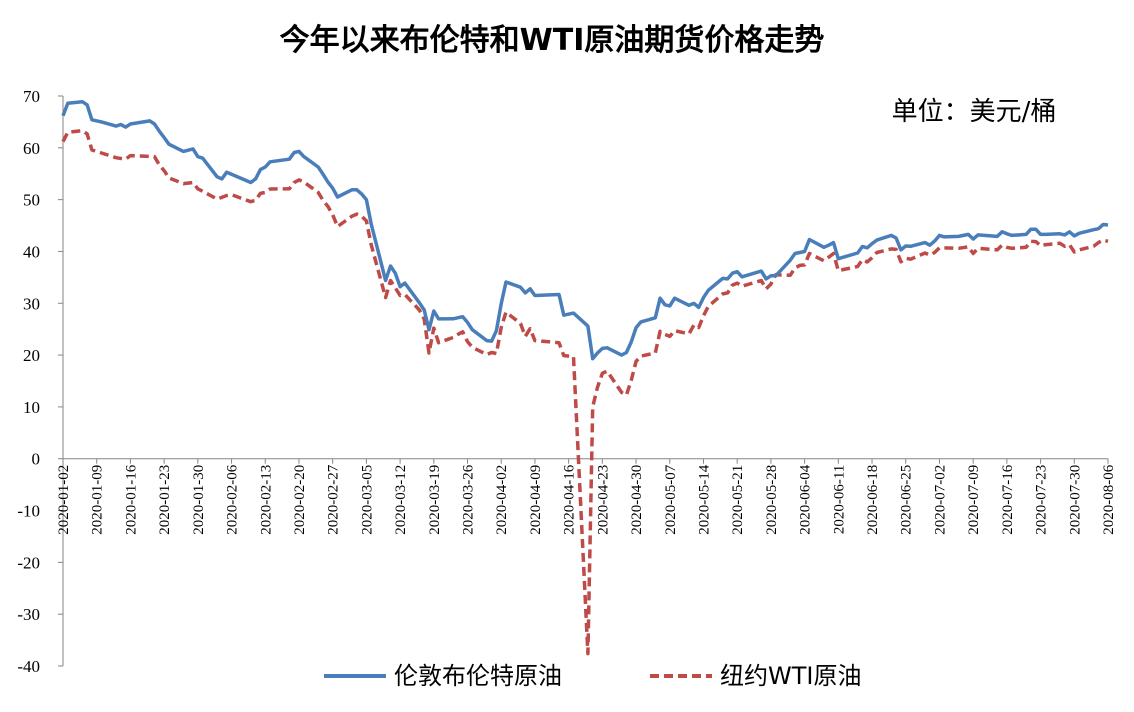  What do you see at coordinates (637, 500) in the screenshot?
I see `x-tick-label: 2020-04-30` at bounding box center [637, 500].